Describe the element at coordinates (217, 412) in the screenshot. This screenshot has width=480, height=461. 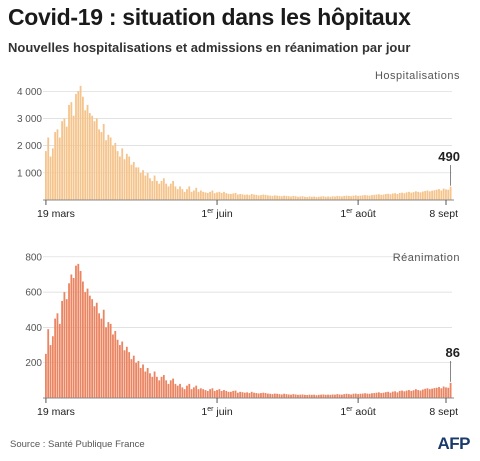
I see `x-tick-label: 1er juin` at that location.